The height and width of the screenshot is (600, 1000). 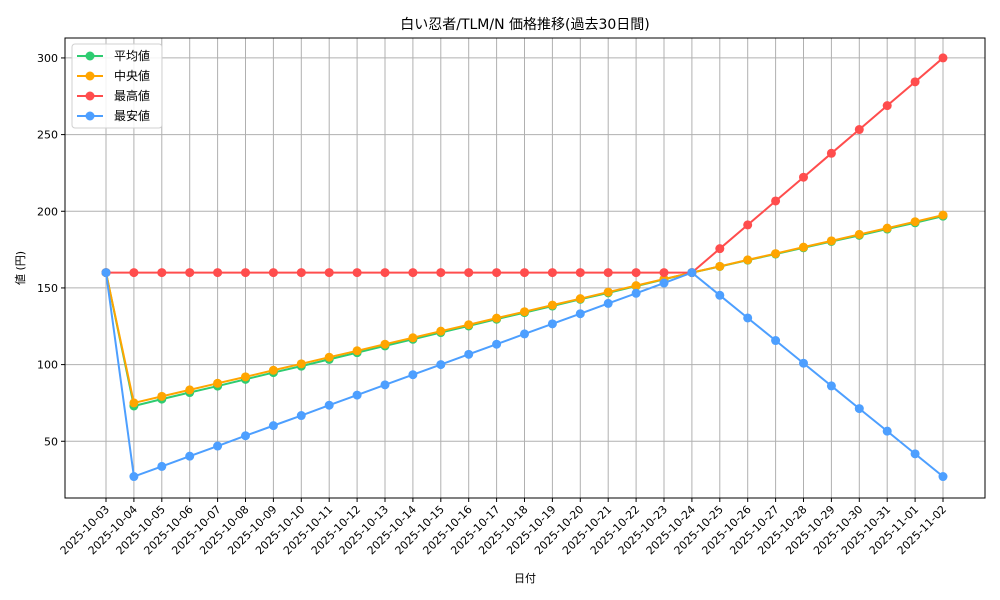 I want to click on y-axis-label: 値 (円), so click(x=20, y=268).